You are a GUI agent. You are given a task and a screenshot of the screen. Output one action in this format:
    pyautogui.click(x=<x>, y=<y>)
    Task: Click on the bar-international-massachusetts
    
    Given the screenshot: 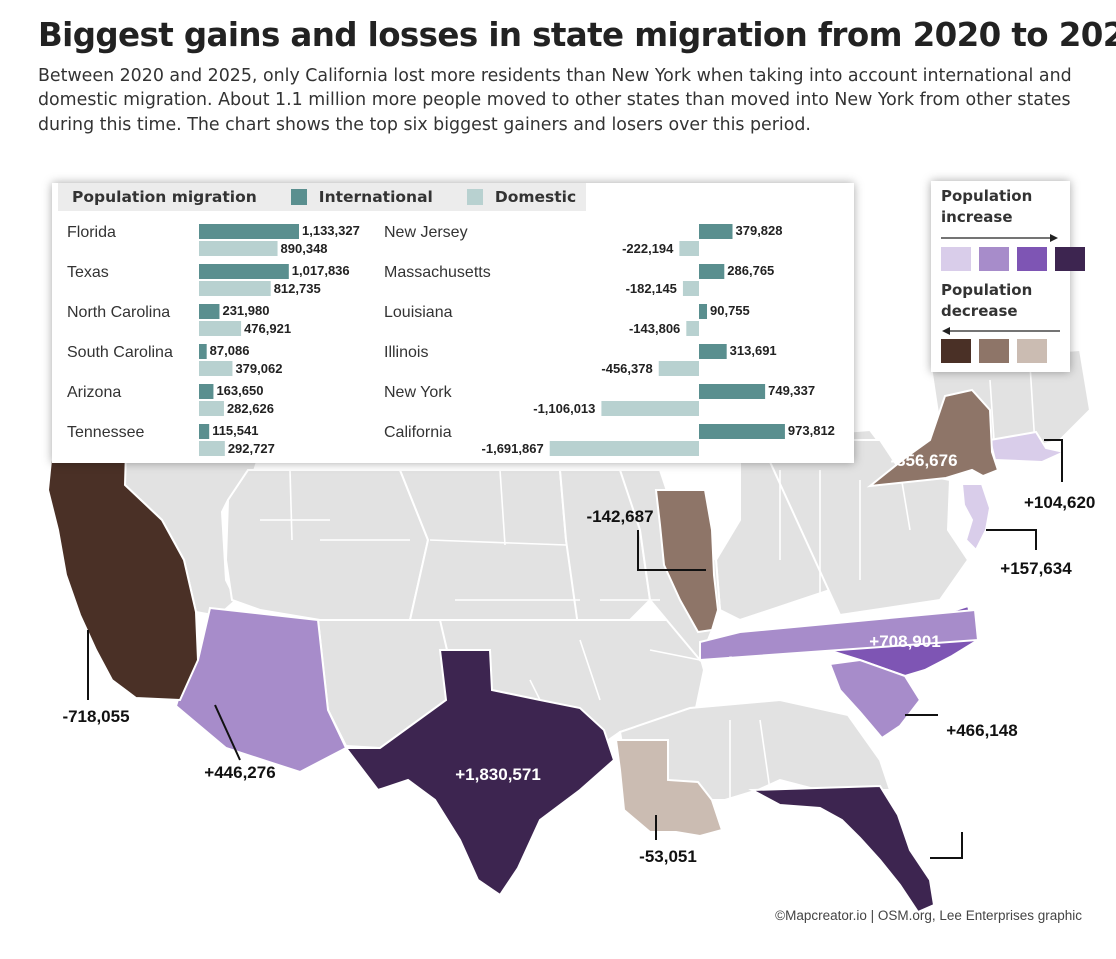 What is the action you would take?
    pyautogui.click(x=712, y=271)
    